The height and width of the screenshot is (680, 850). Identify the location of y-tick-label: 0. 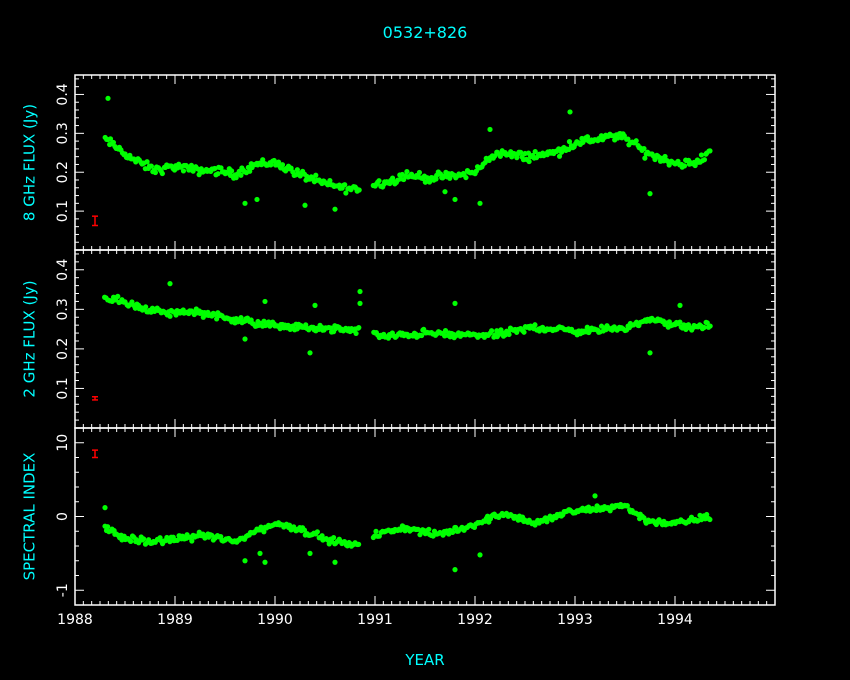
(63, 516).